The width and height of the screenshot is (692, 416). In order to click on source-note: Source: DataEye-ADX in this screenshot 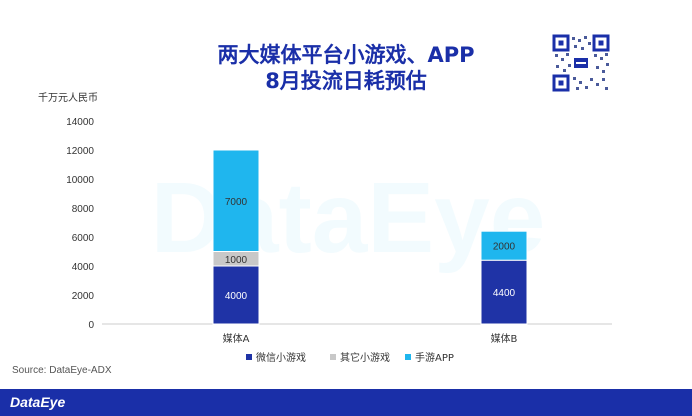, I will do `click(62, 370)`.